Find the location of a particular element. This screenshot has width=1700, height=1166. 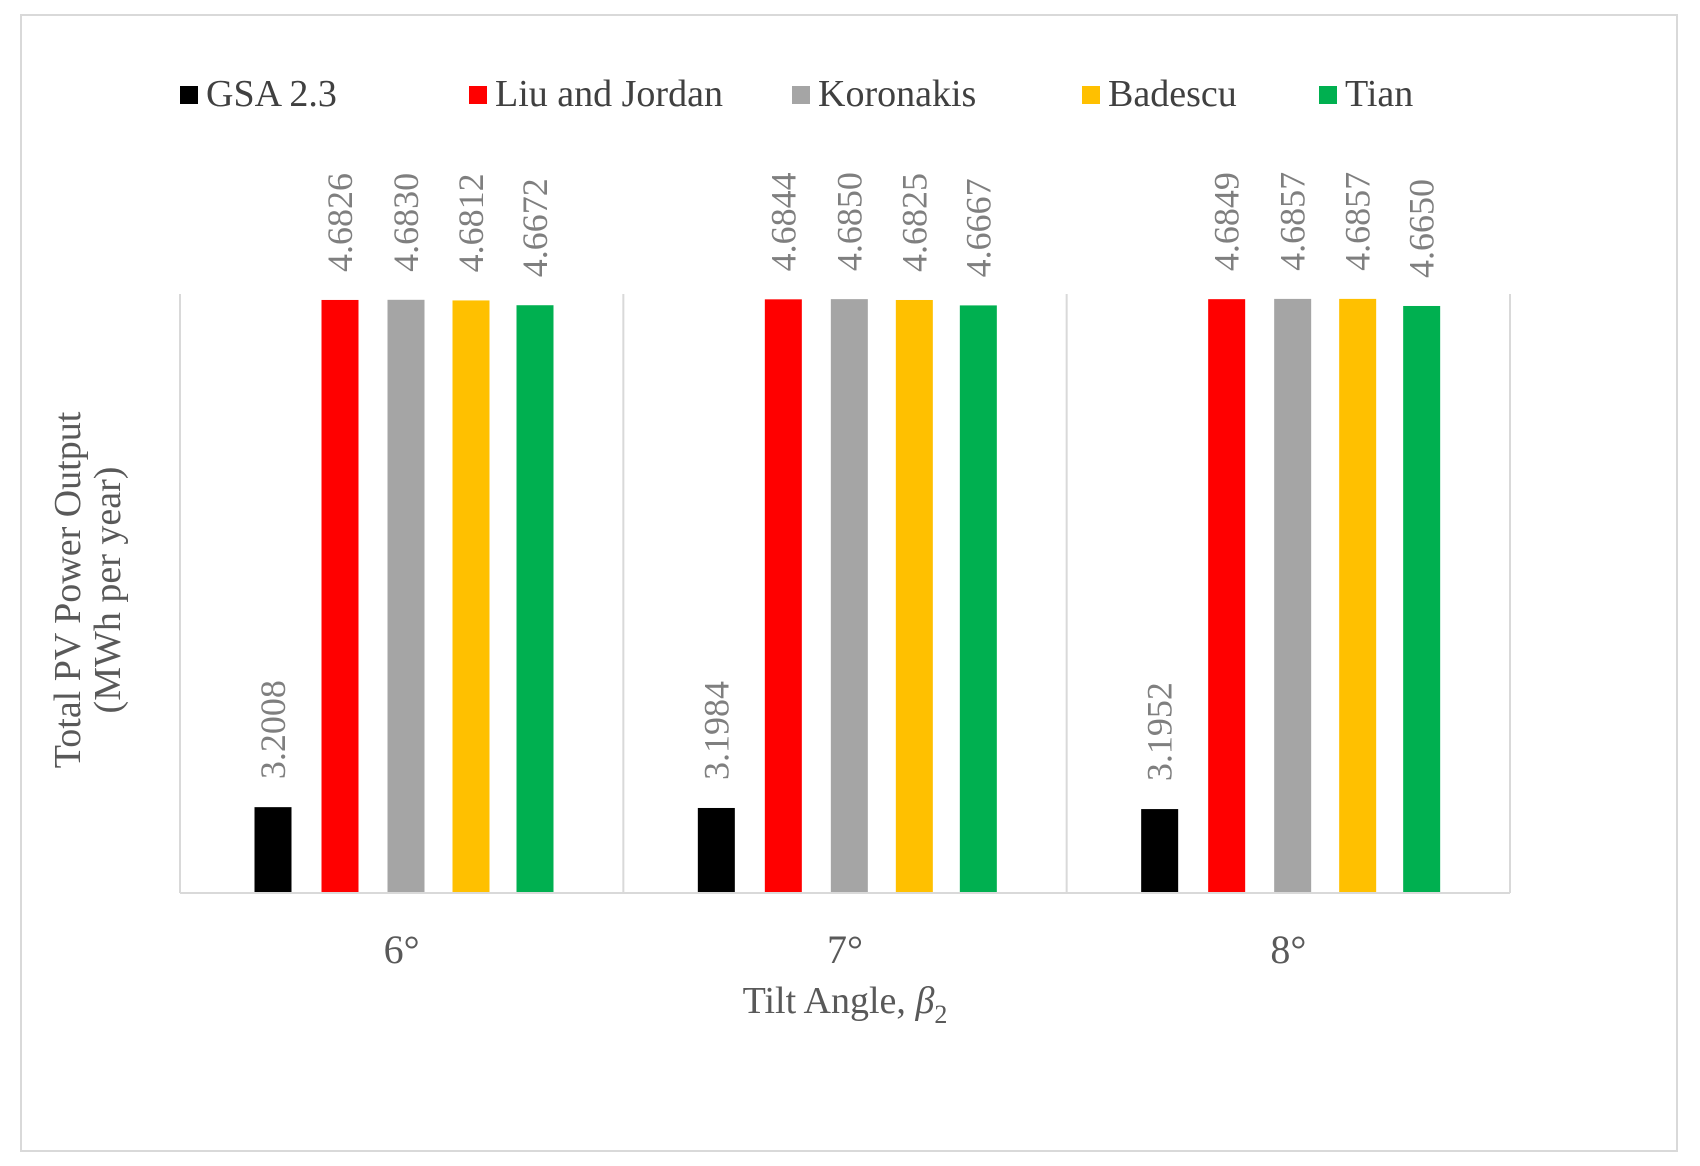

data-label: 4.6812 is located at coordinates (471, 222).